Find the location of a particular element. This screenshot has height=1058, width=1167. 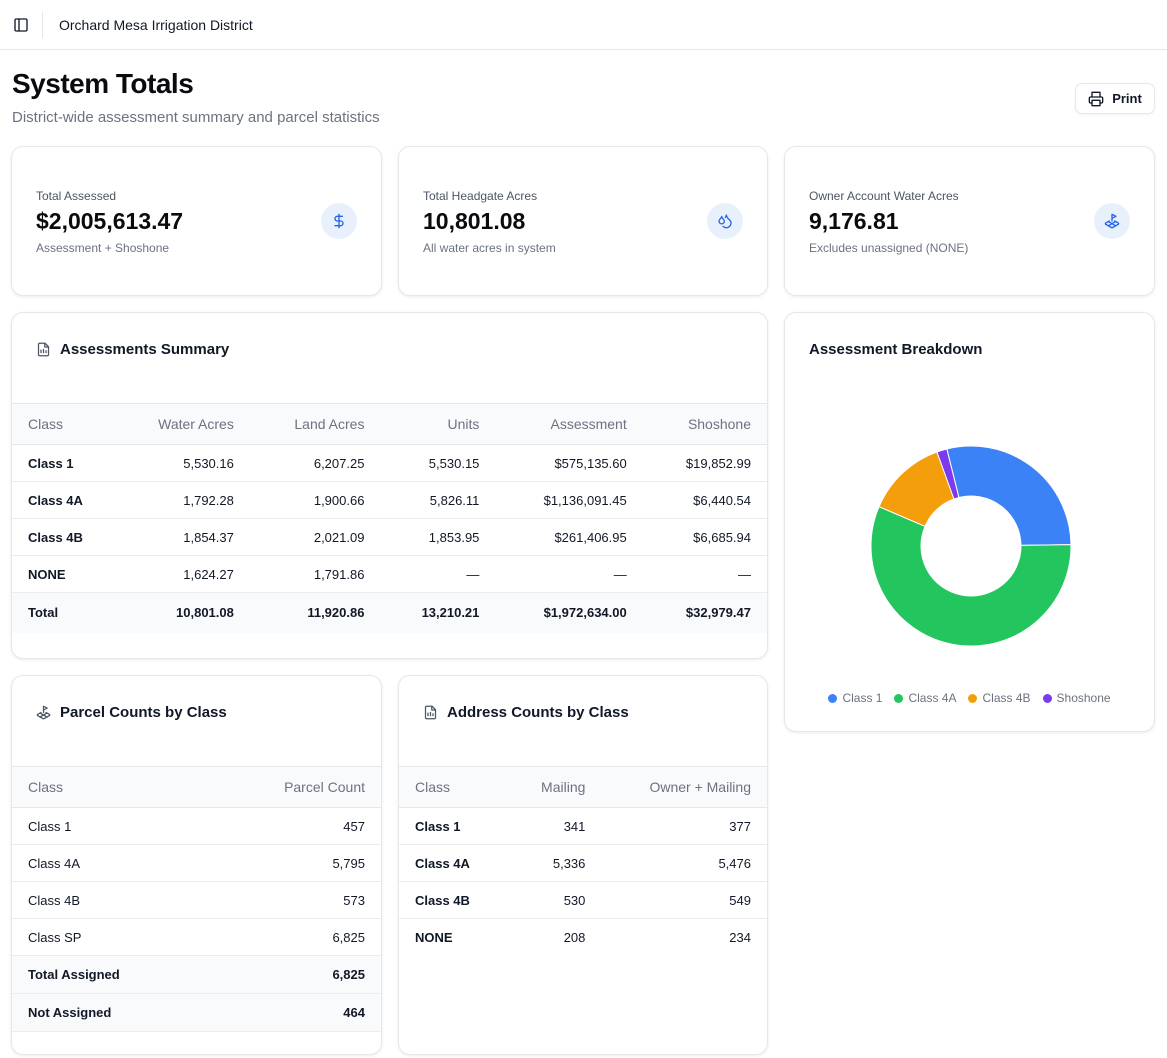

table-cell: 5,530.15 is located at coordinates (438, 463).